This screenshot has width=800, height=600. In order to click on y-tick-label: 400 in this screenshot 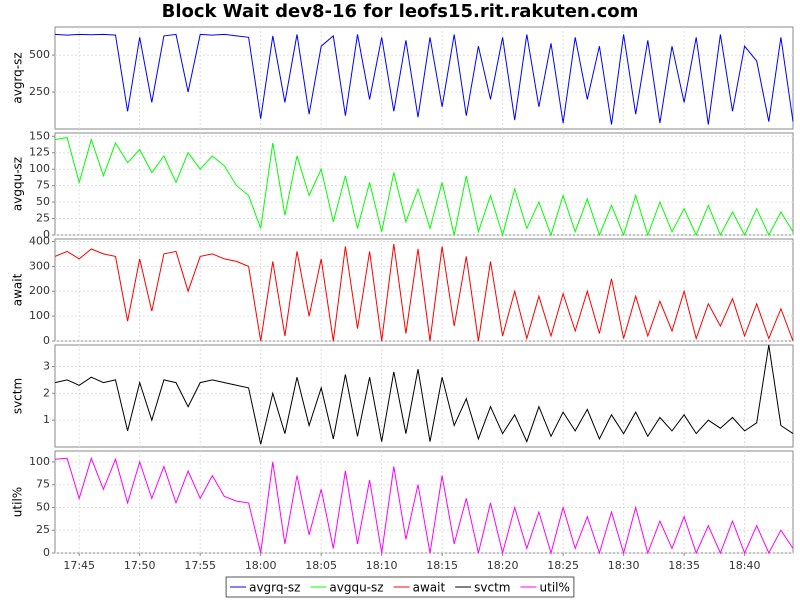, I will do `click(39, 240)`.